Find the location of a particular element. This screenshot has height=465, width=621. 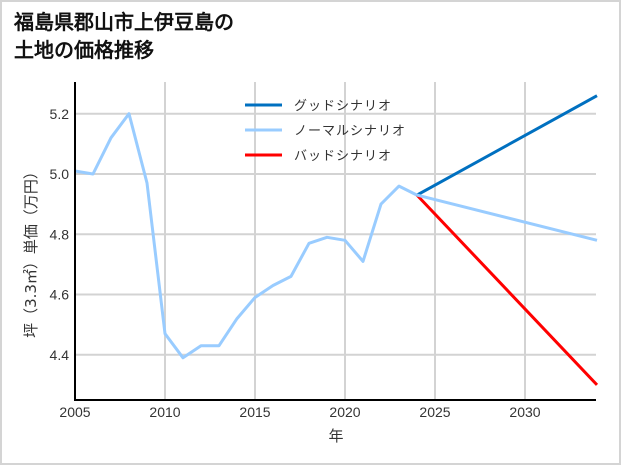

x-axis-title: 年 is located at coordinates (335, 436).